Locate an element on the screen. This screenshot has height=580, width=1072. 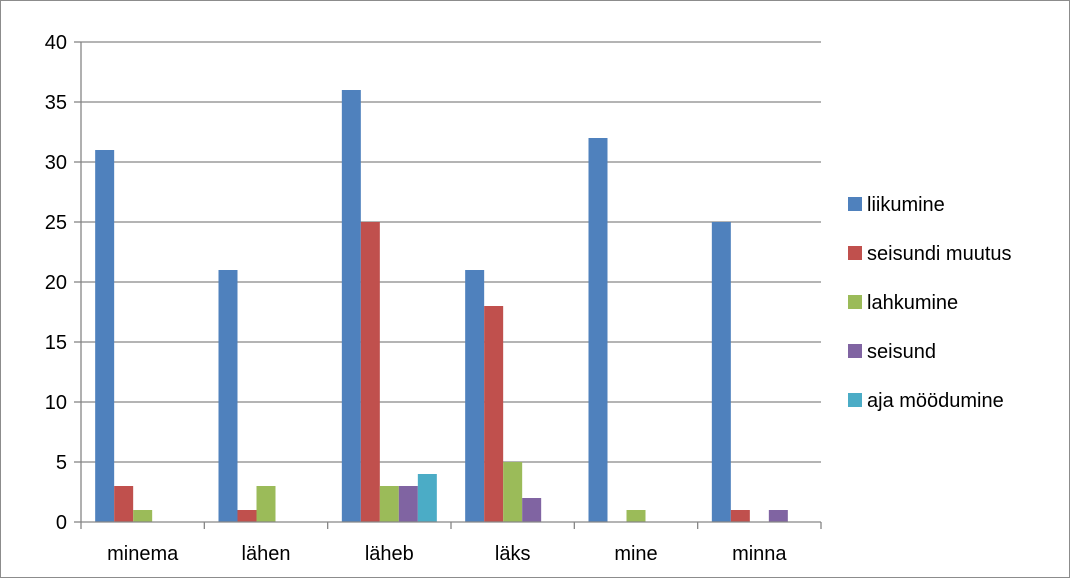
y-tick-label: 0 is located at coordinates (61, 523).